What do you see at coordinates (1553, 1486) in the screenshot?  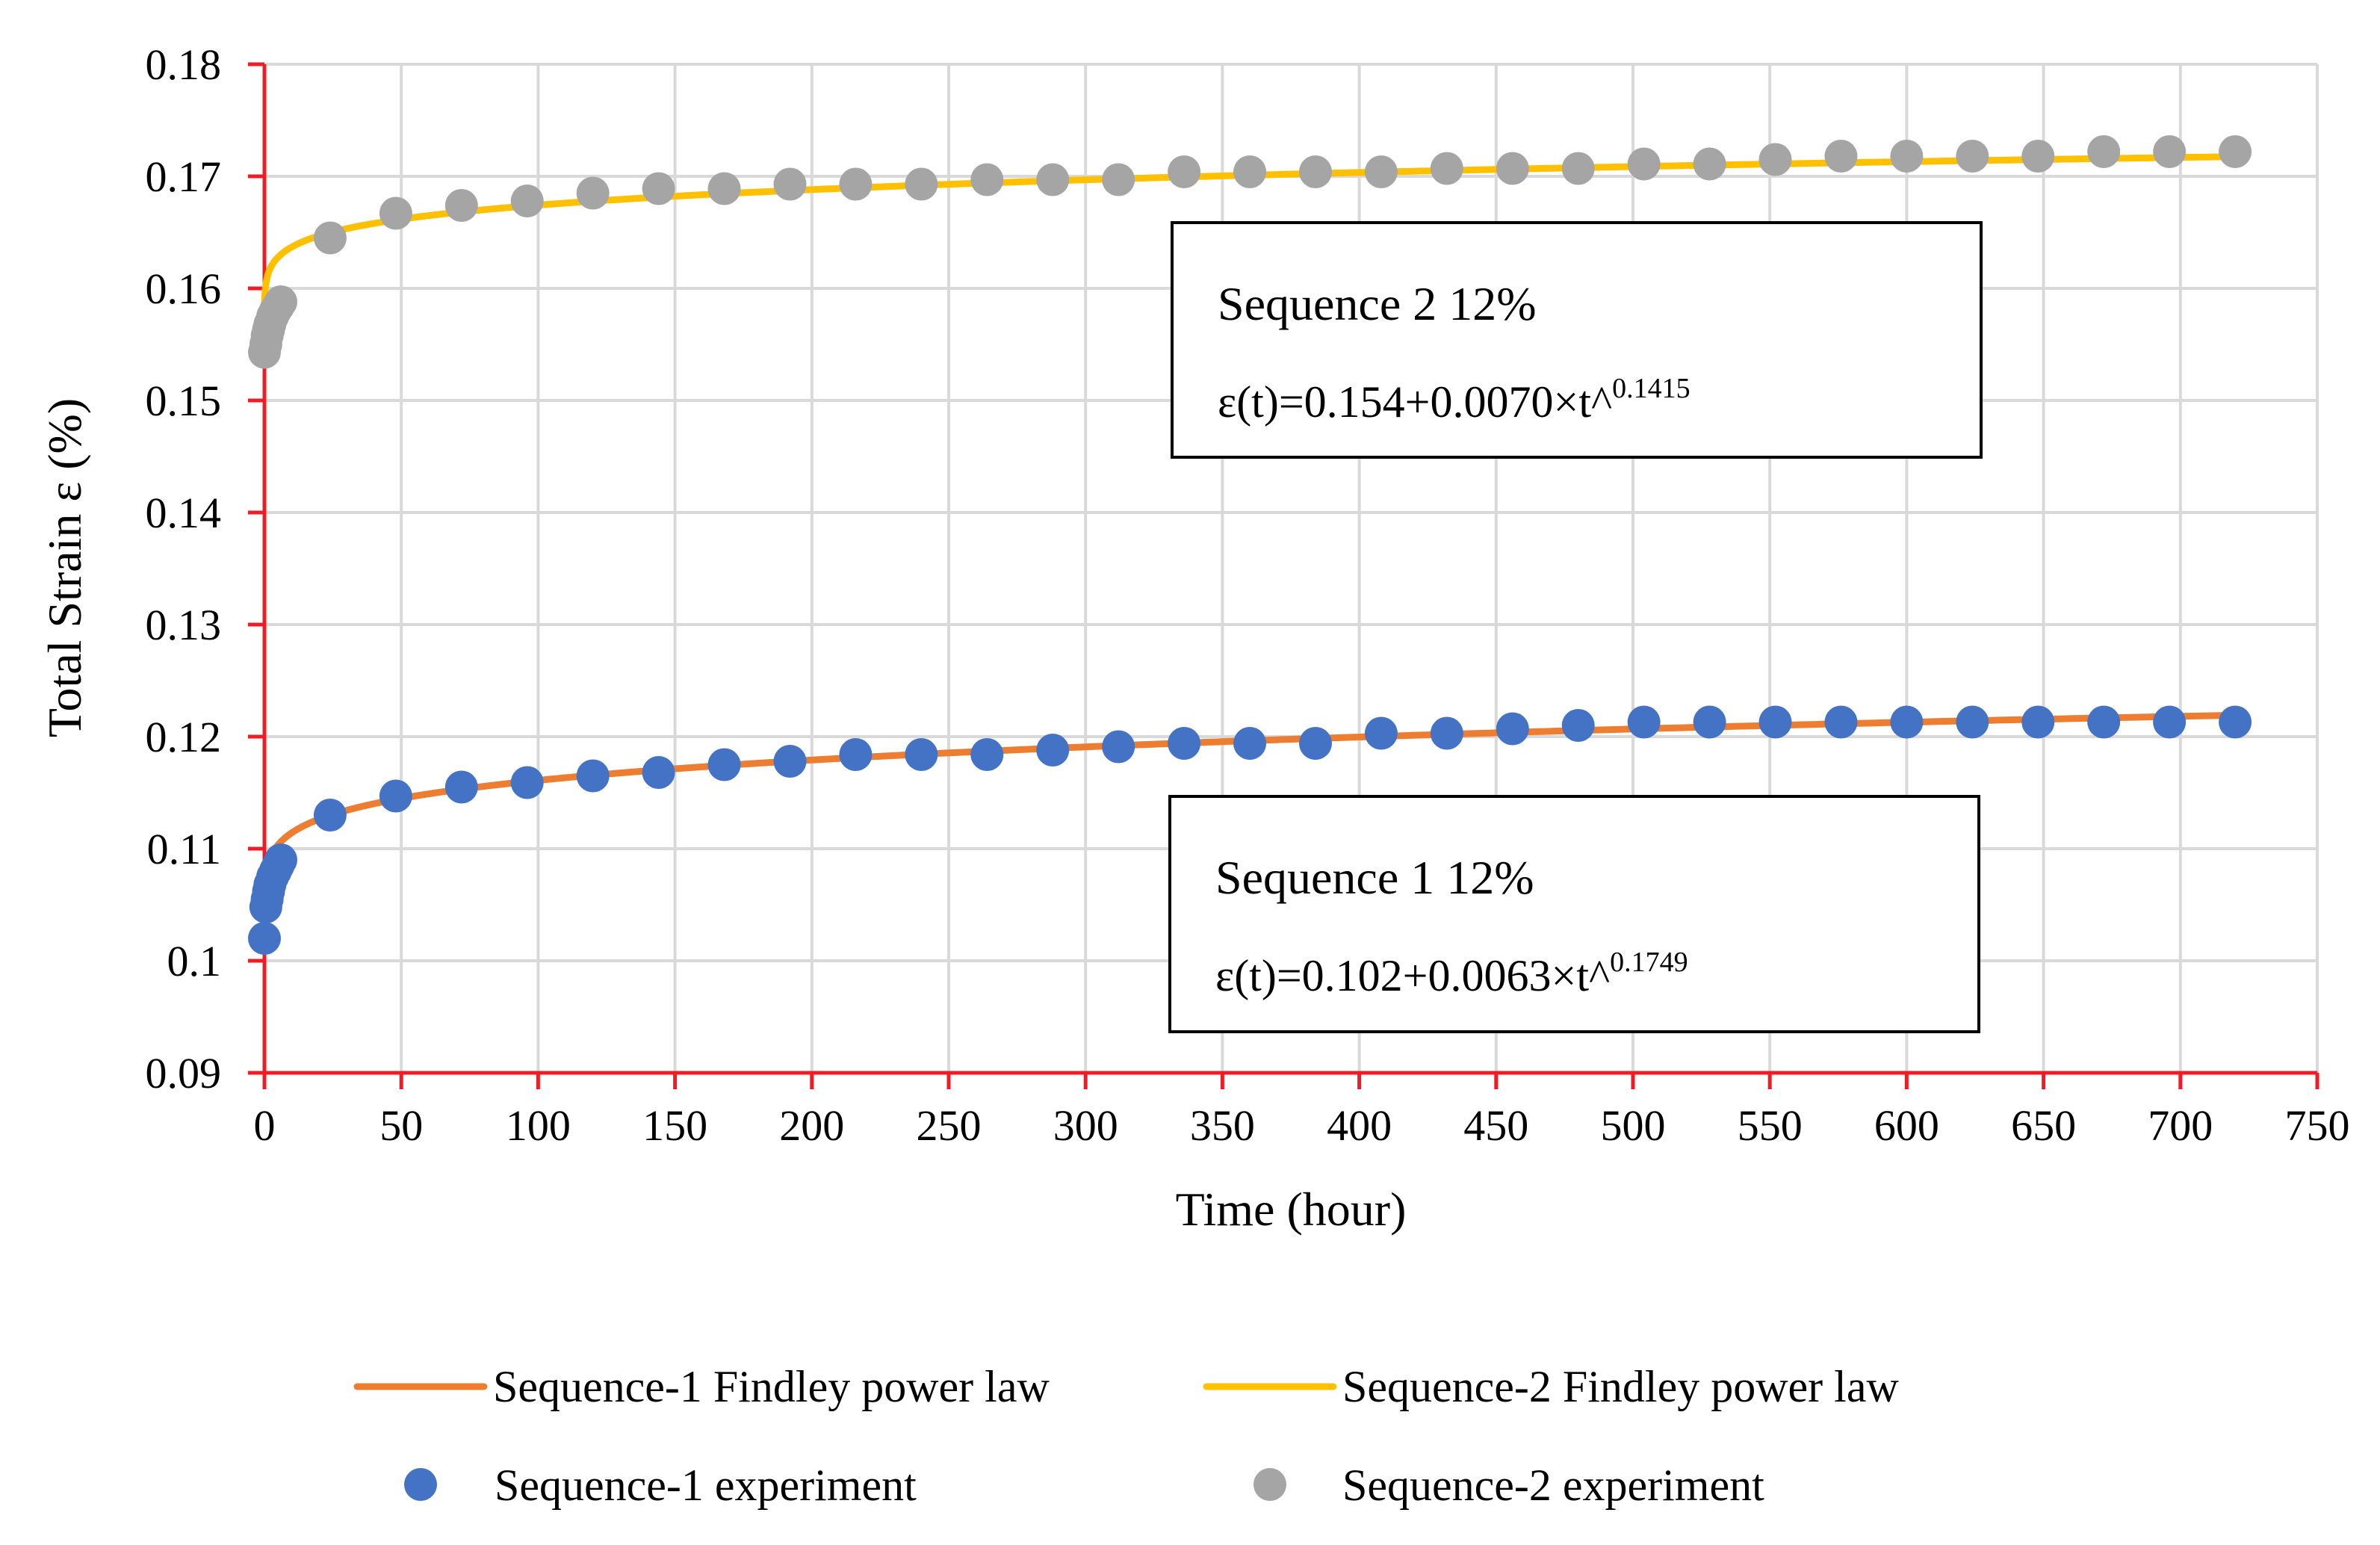 I see `legend-label-seq2-marker: Sequence-2 experiment` at bounding box center [1553, 1486].